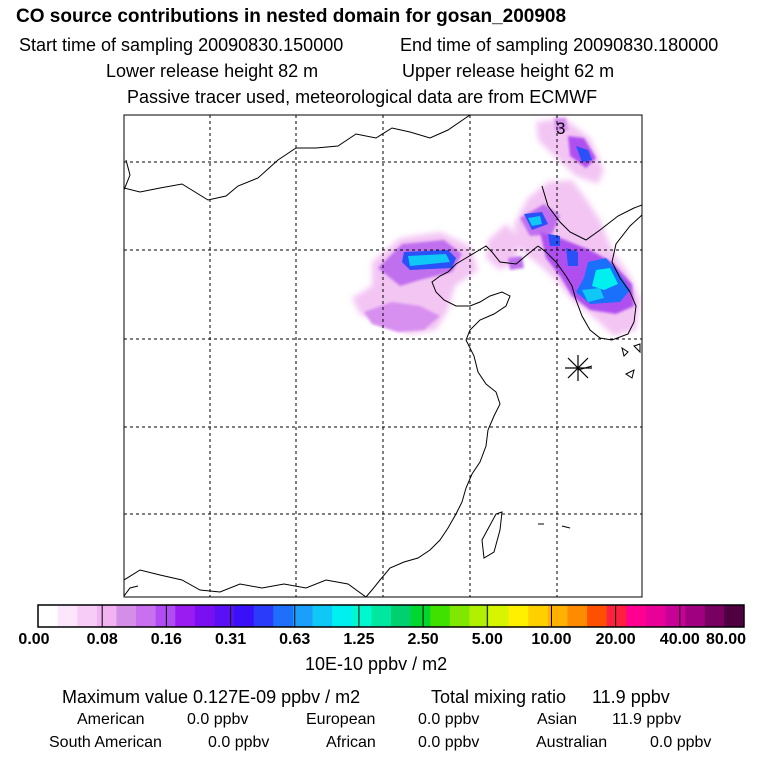 This screenshot has width=768, height=768. I want to click on lower-release-height: Lower release height 82 m, so click(212, 71).